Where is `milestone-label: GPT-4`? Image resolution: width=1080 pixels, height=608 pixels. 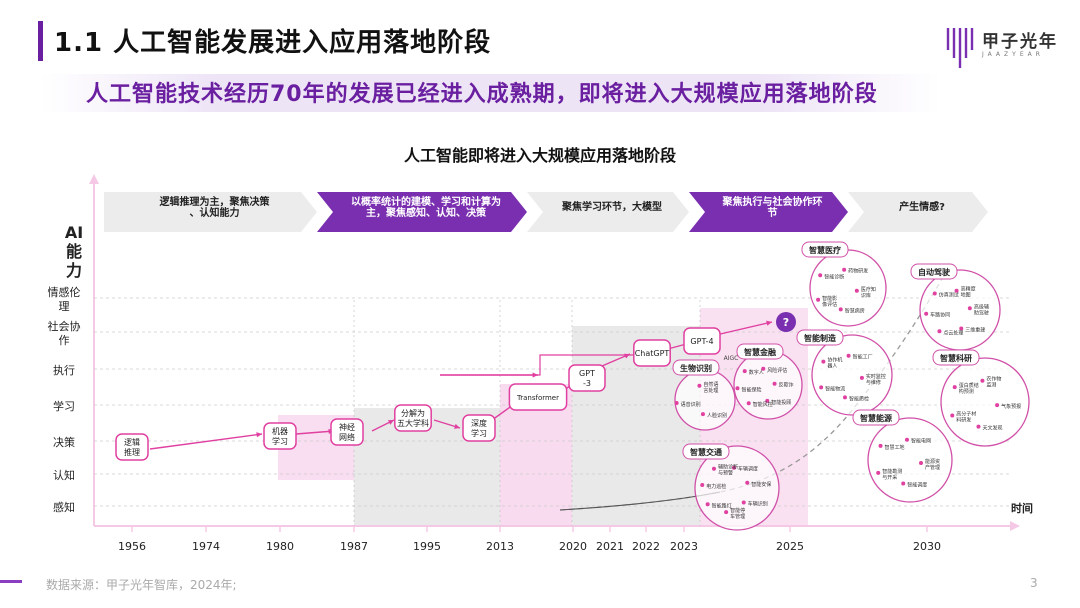 milestone-label: GPT-4 is located at coordinates (701, 341).